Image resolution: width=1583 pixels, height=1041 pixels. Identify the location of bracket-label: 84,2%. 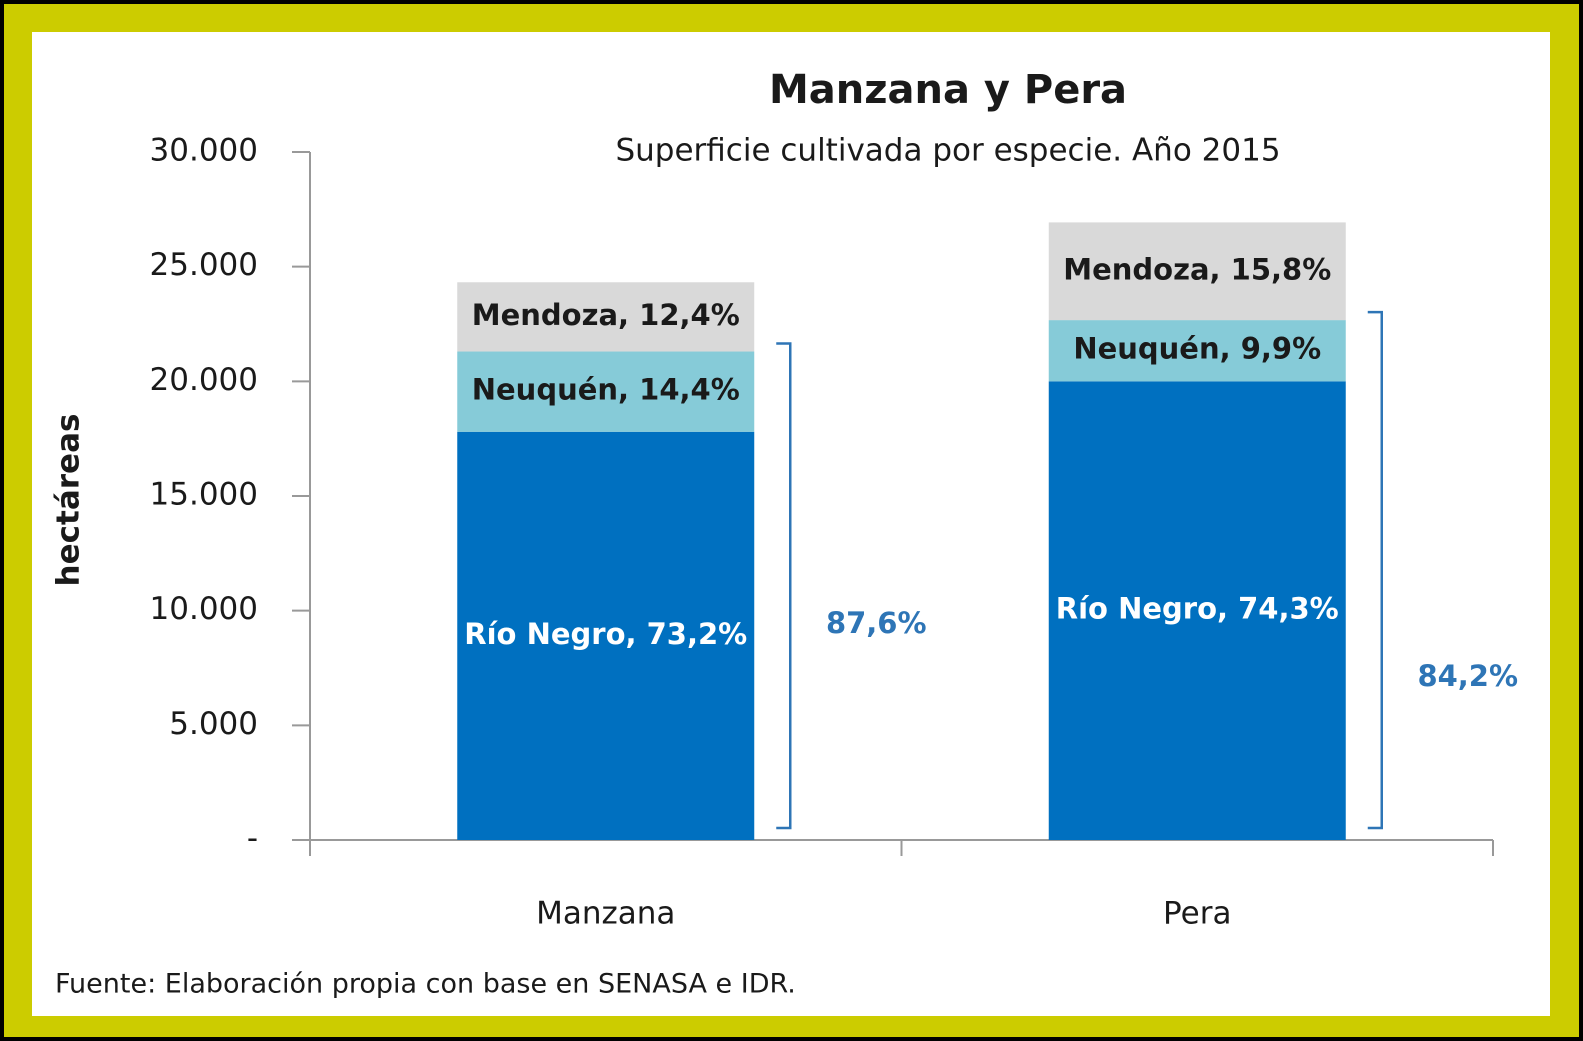
(1467, 676).